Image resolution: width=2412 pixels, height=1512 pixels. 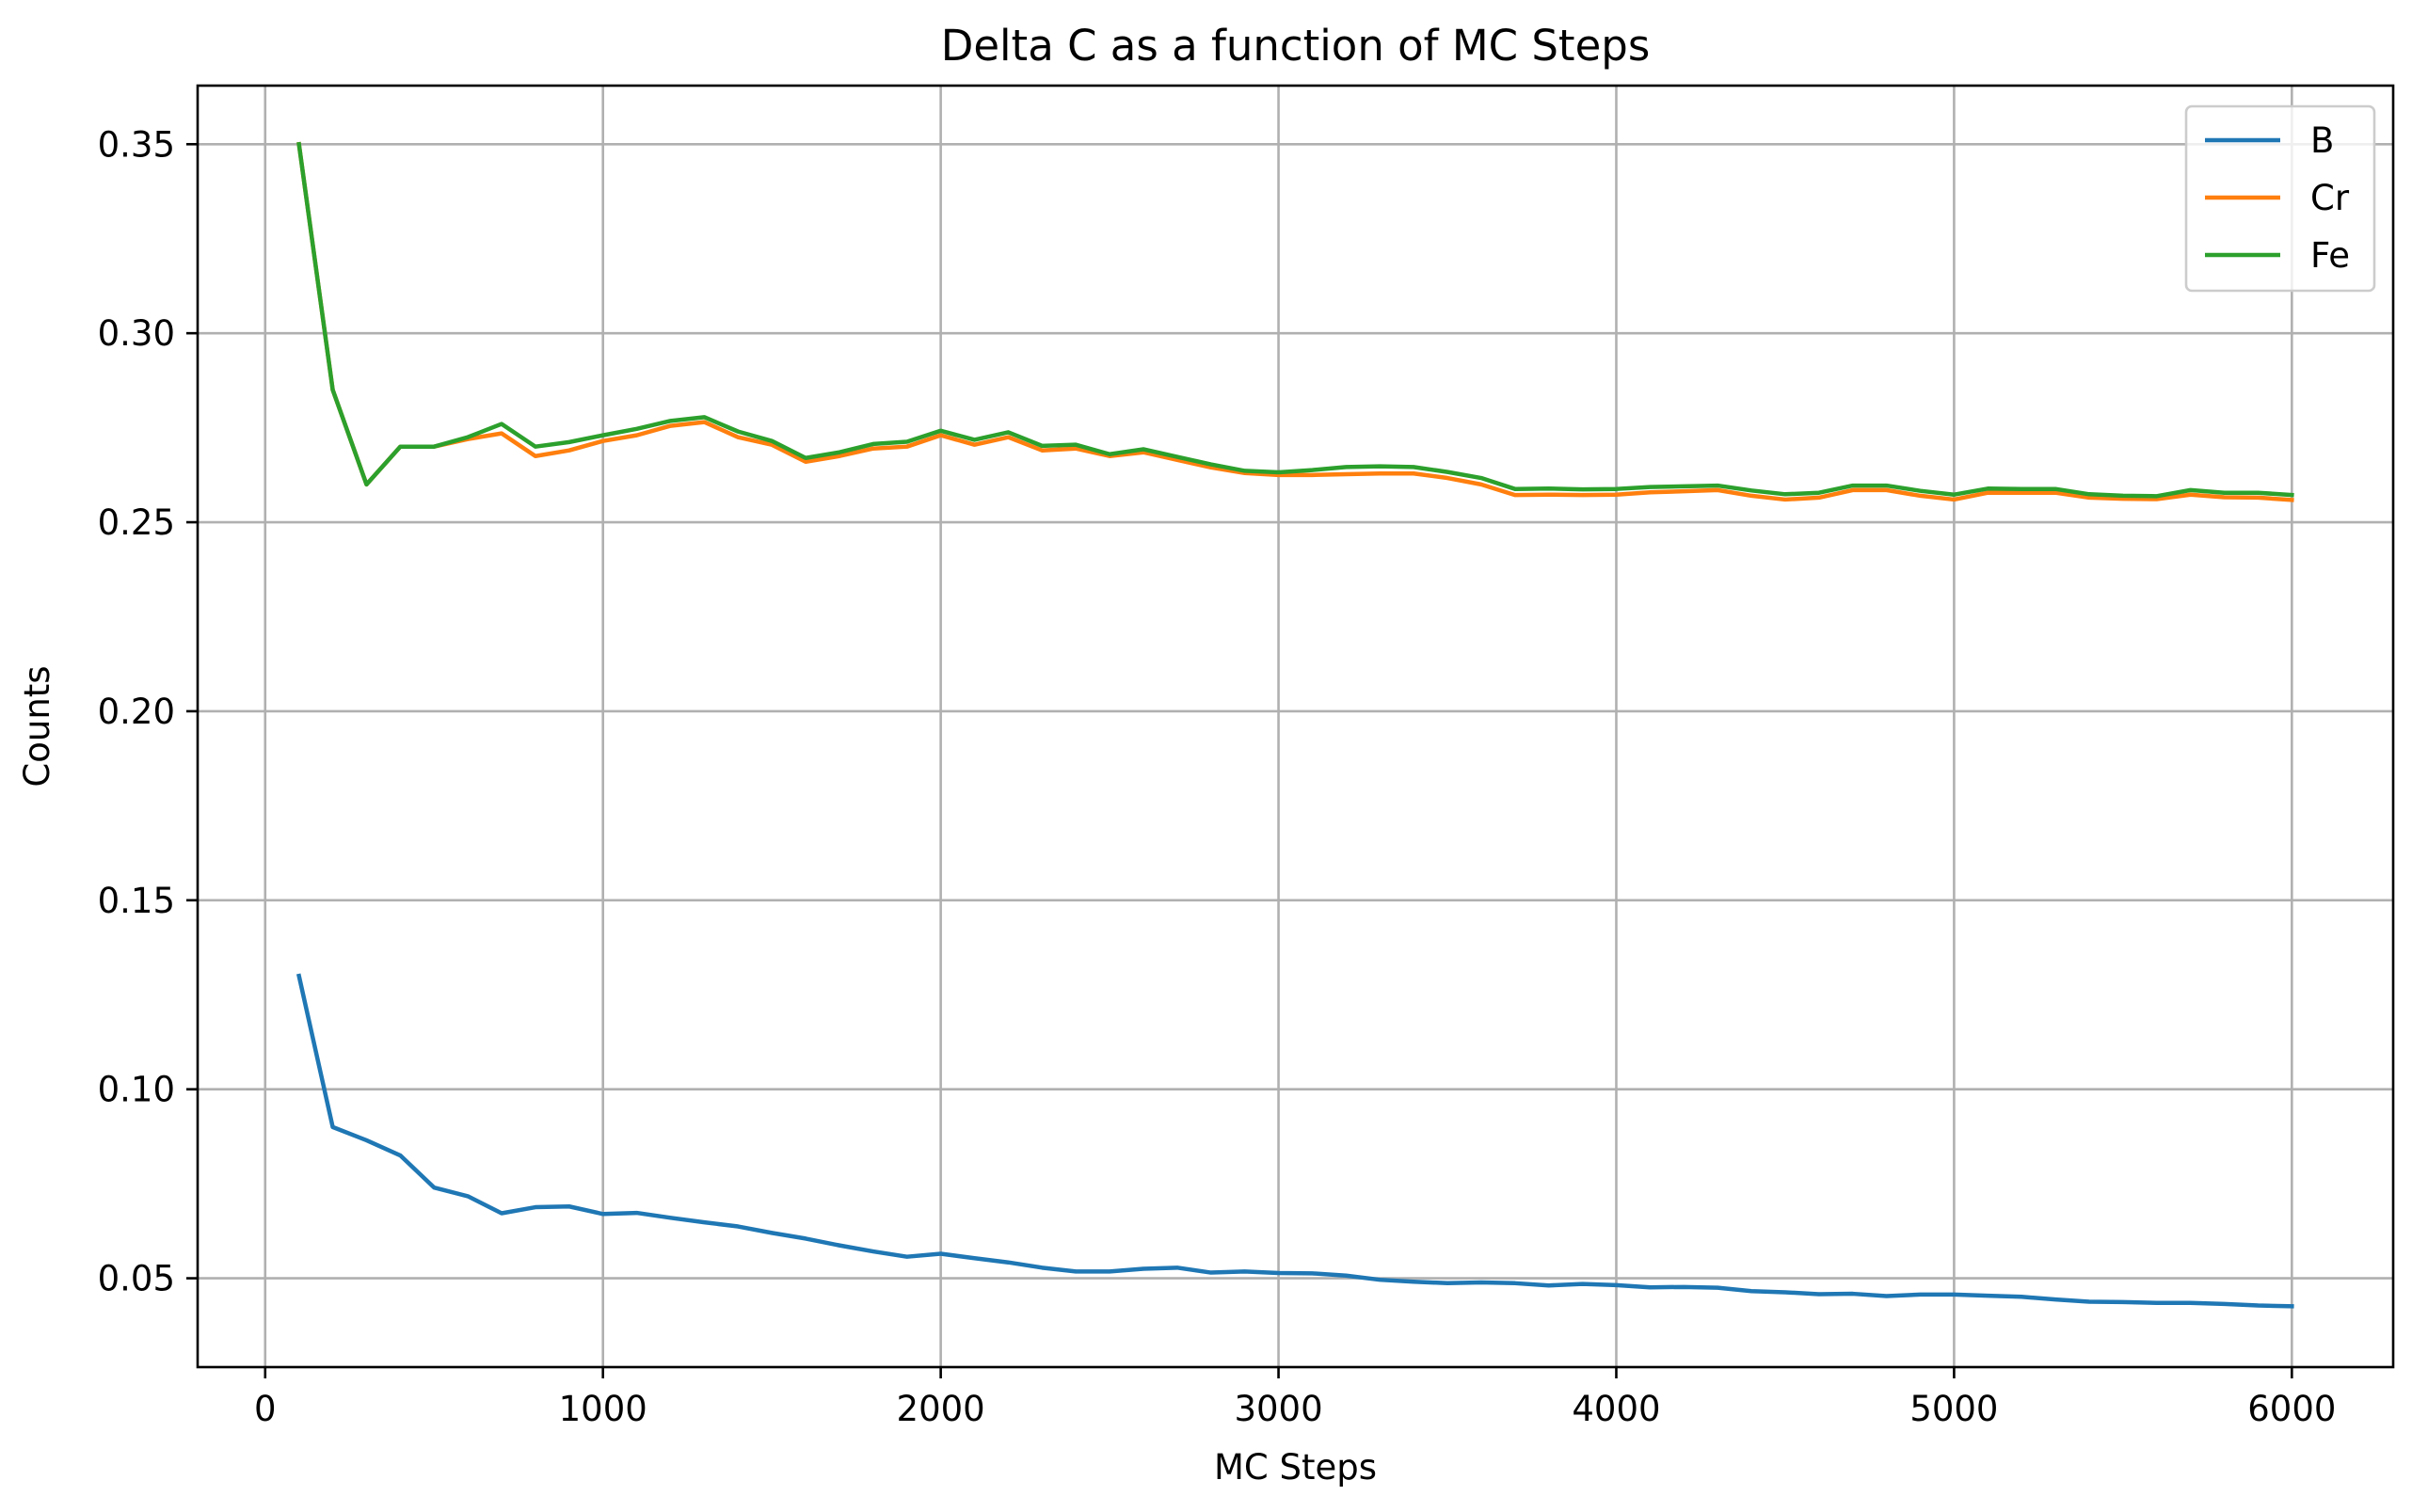 I want to click on y-tick-label: 0.05, so click(x=136, y=1279).